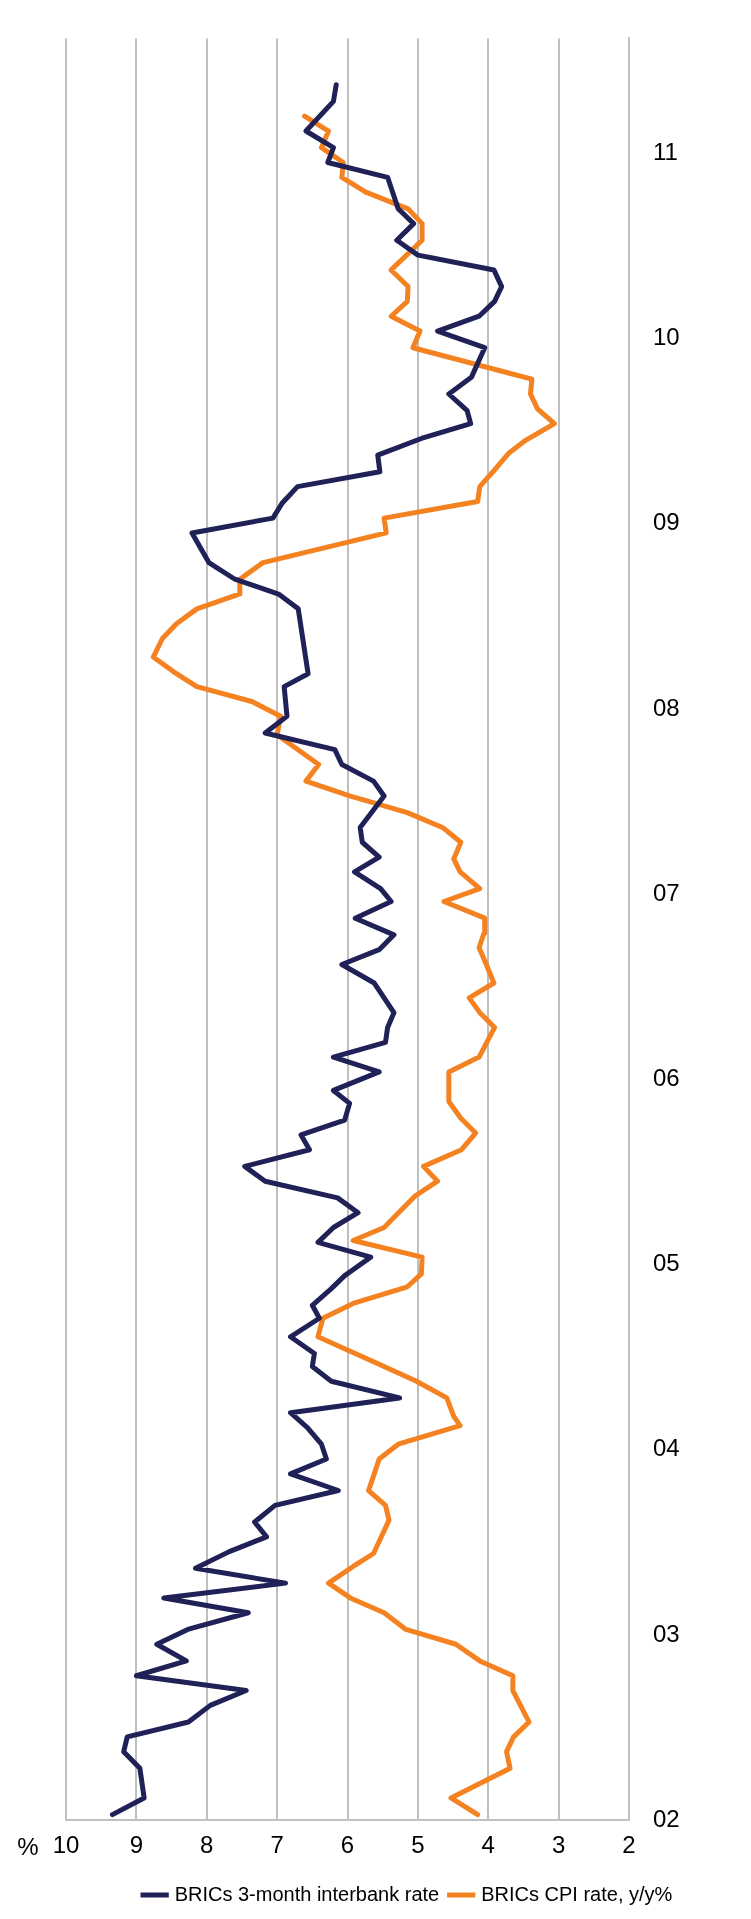  Describe the element at coordinates (629, 1845) in the screenshot. I see `x-tick-label: 2` at that location.